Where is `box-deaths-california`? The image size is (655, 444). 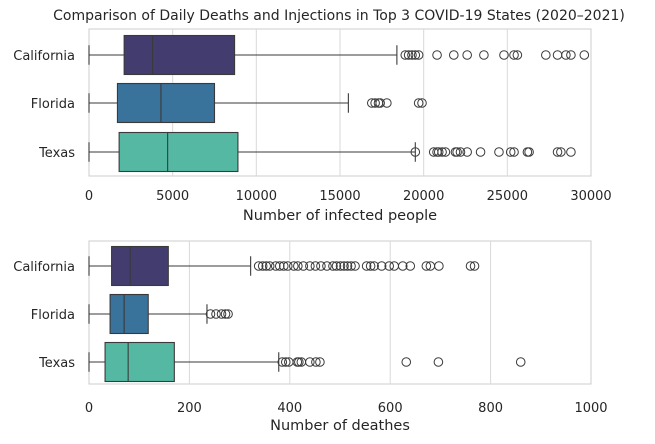
box-deaths-california is located at coordinates (140, 266).